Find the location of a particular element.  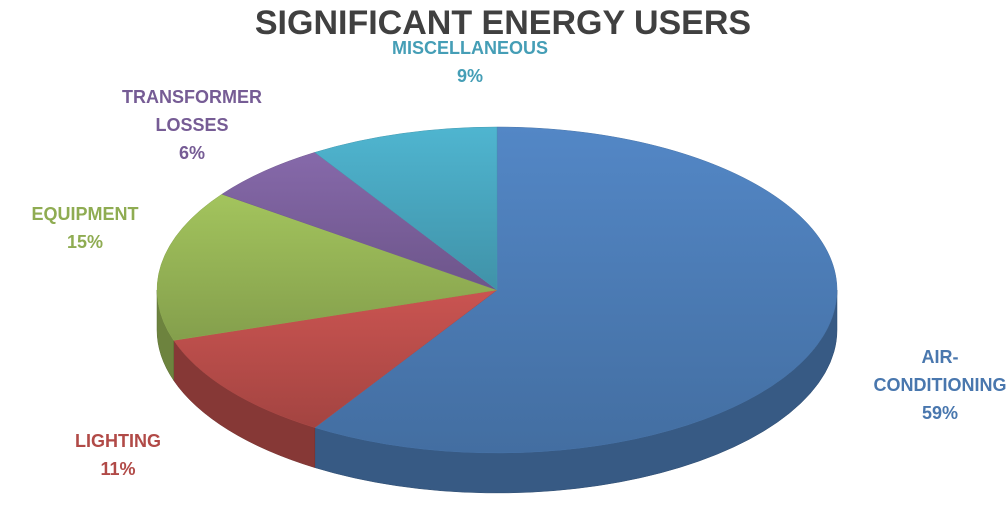

data-label: AIR-CONDITIONING 59% is located at coordinates (935, 385).